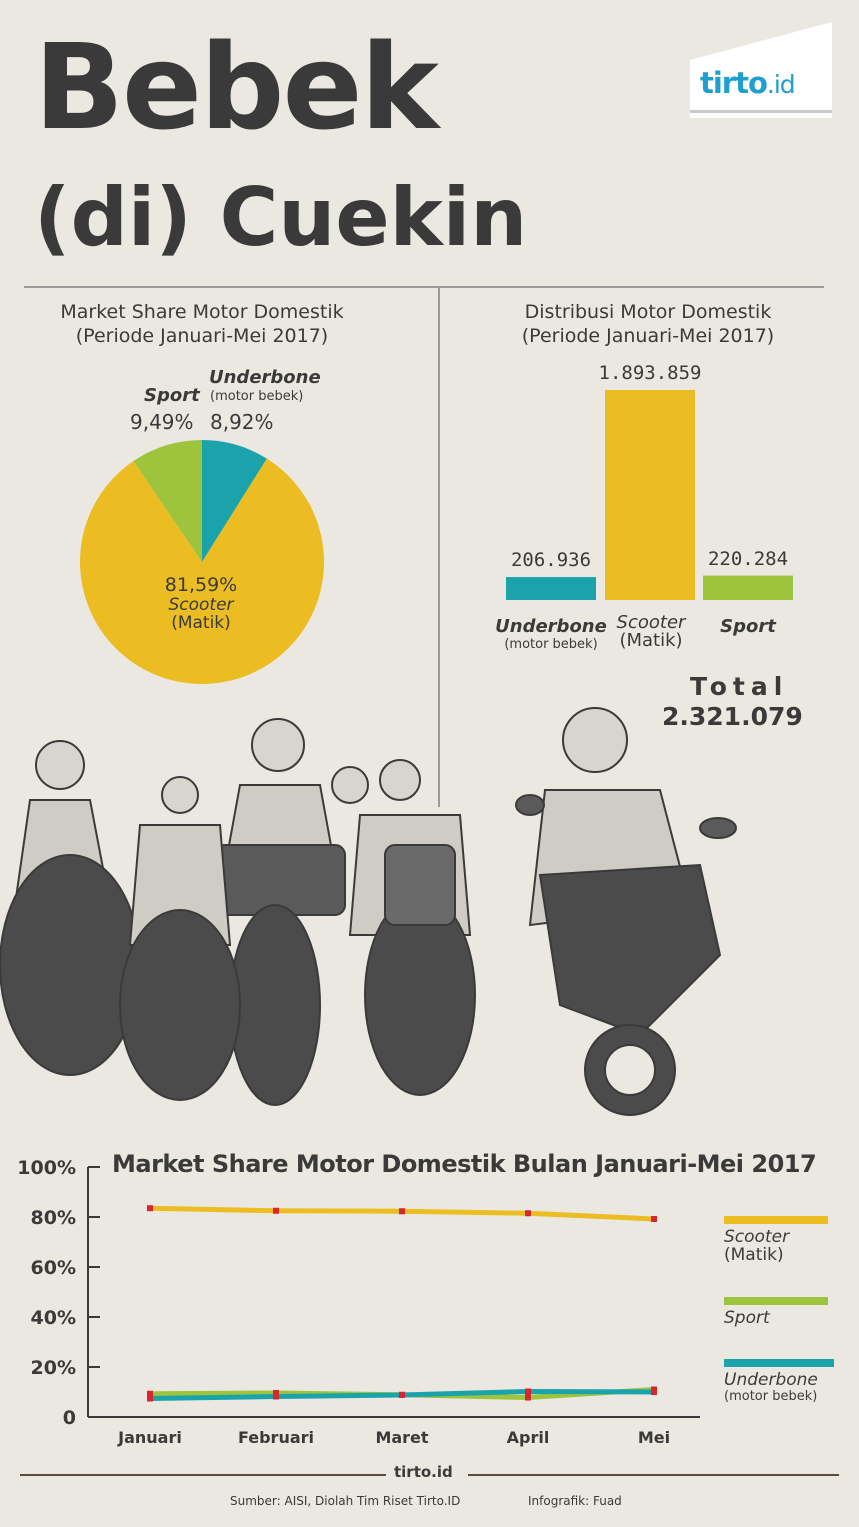 The width and height of the screenshot is (859, 1527). I want to click on legend-name-underbone: Underbone, so click(771, 1380).